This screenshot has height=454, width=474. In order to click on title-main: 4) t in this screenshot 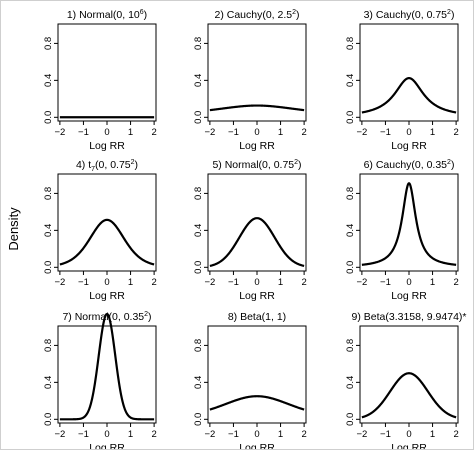, I will do `click(83, 165)`.